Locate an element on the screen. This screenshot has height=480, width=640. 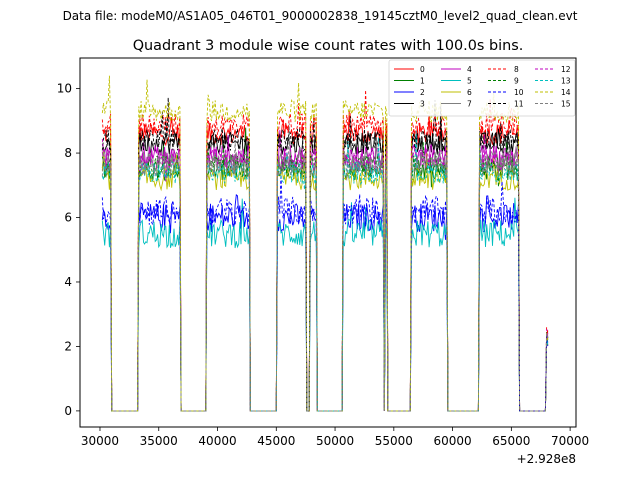
legend-label: 10 is located at coordinates (519, 92).